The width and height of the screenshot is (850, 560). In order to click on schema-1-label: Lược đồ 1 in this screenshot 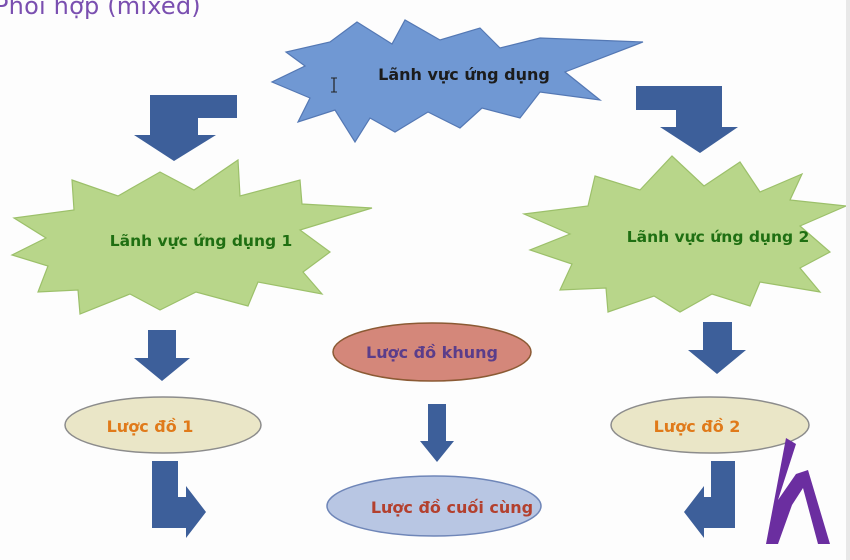, I will do `click(150, 426)`.